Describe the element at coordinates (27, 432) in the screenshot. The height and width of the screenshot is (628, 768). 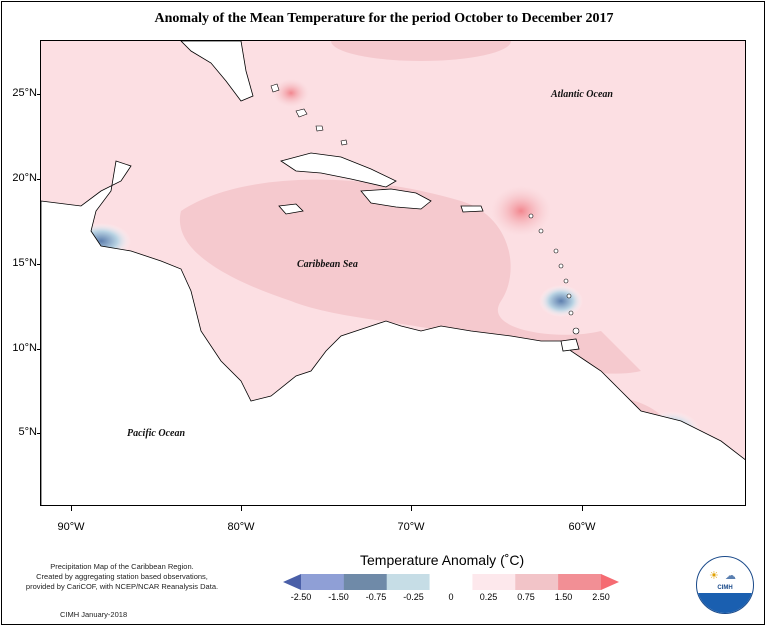
I see `lat-label-5n: 5°N` at that location.